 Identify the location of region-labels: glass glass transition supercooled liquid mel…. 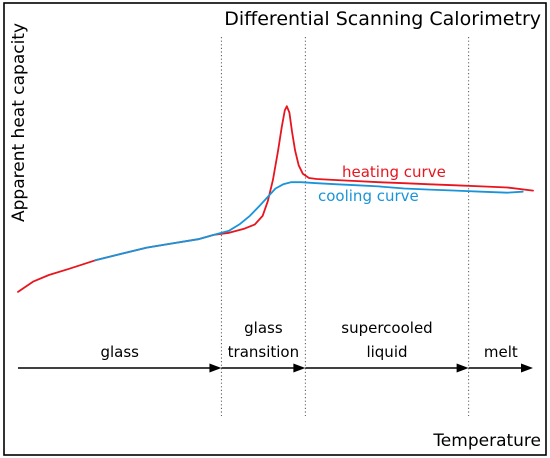
(308, 340).